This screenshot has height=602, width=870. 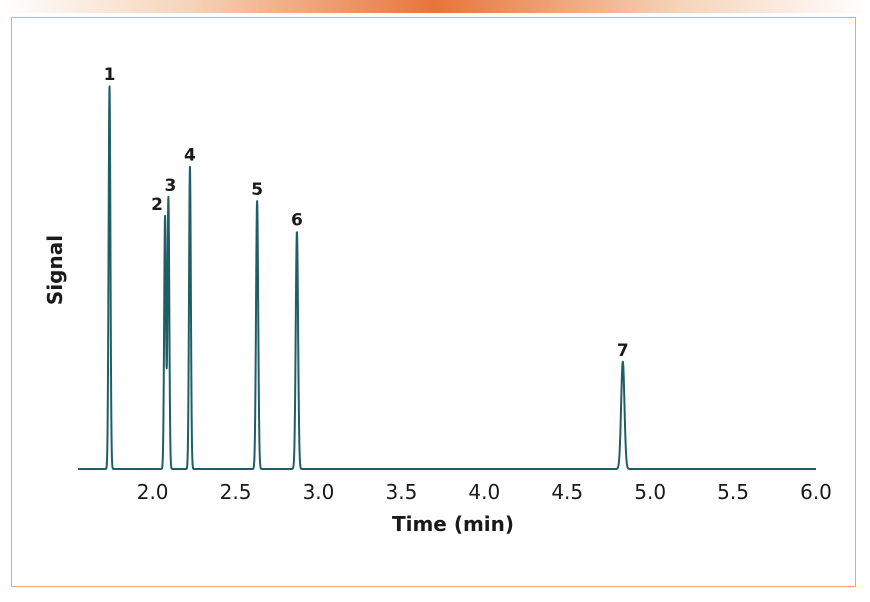 I want to click on x-tick-labels: 2.0 2.5 3.0 3.5 4.0 4.5 5.0 5.5 6.0, so click(x=484, y=492).